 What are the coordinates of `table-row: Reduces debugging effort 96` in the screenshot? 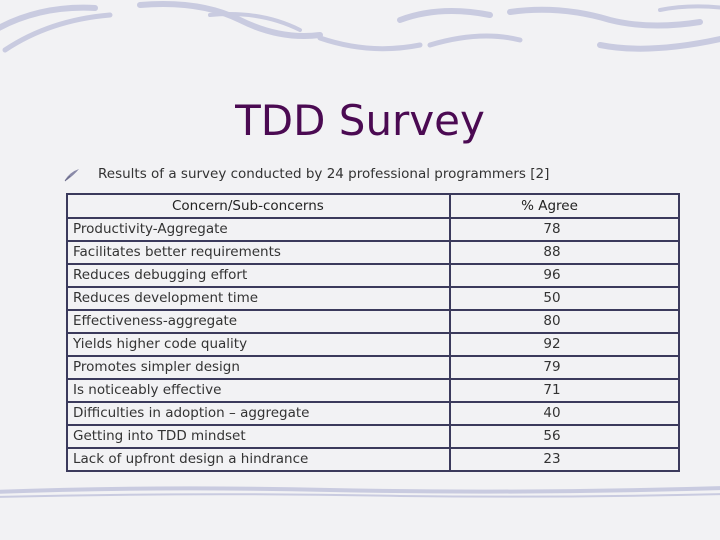 It's located at (373, 275).